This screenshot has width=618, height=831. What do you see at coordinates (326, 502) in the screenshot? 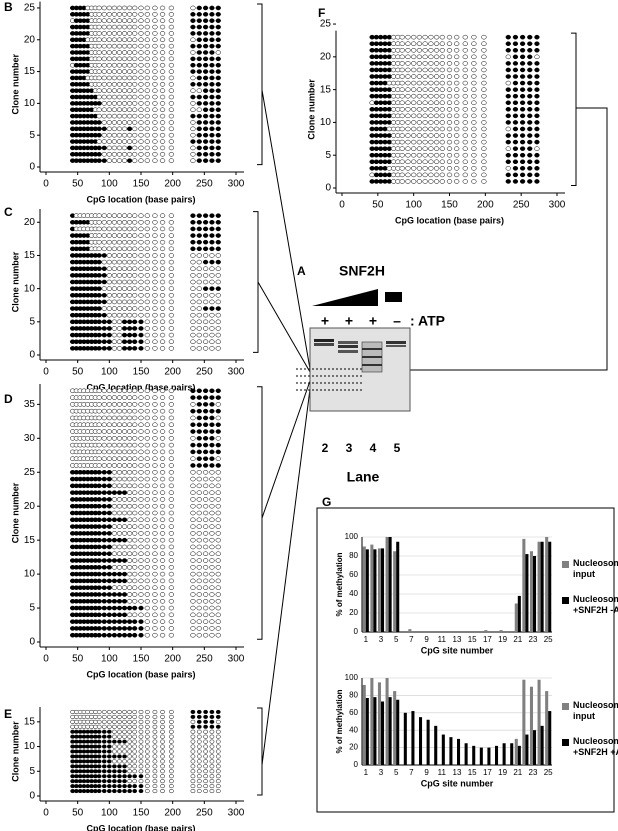
I see `panel-letter: G` at bounding box center [326, 502].